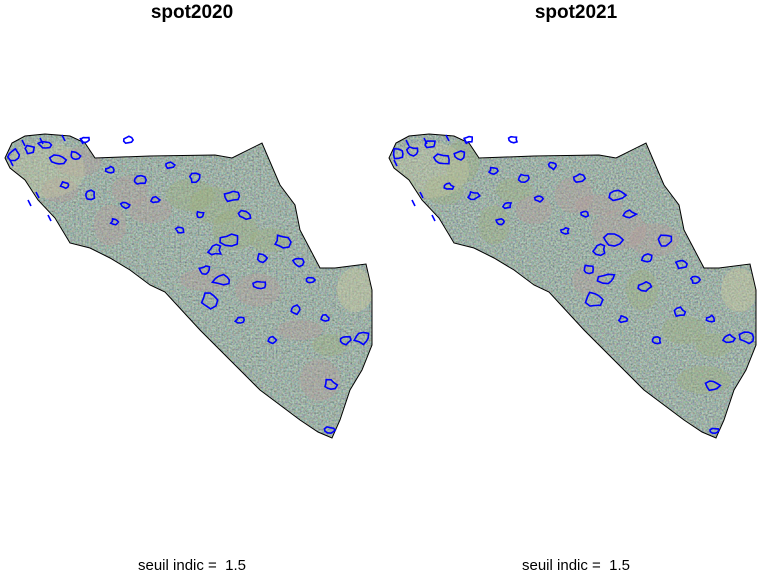 This screenshot has width=768, height=576. I want to click on panel-title: spot2021, so click(576, 12).